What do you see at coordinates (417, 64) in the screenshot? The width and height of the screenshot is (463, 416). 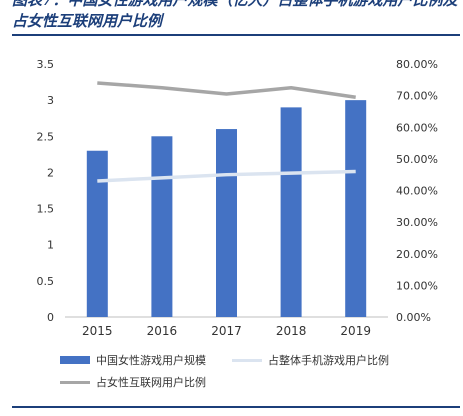 I see `right-axis-tick-label: 80.00%` at bounding box center [417, 64].